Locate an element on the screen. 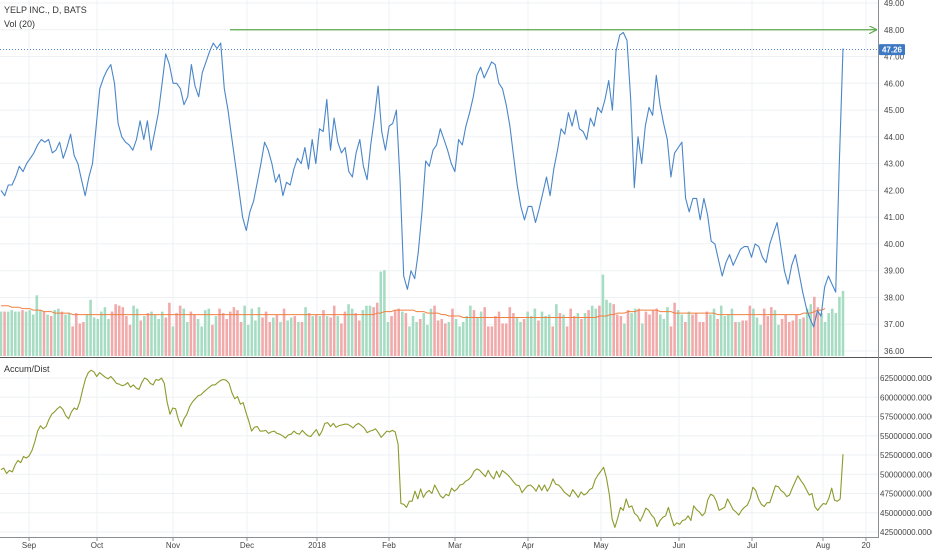 The image size is (932, 550). time-tick-label: Nov is located at coordinates (173, 545).